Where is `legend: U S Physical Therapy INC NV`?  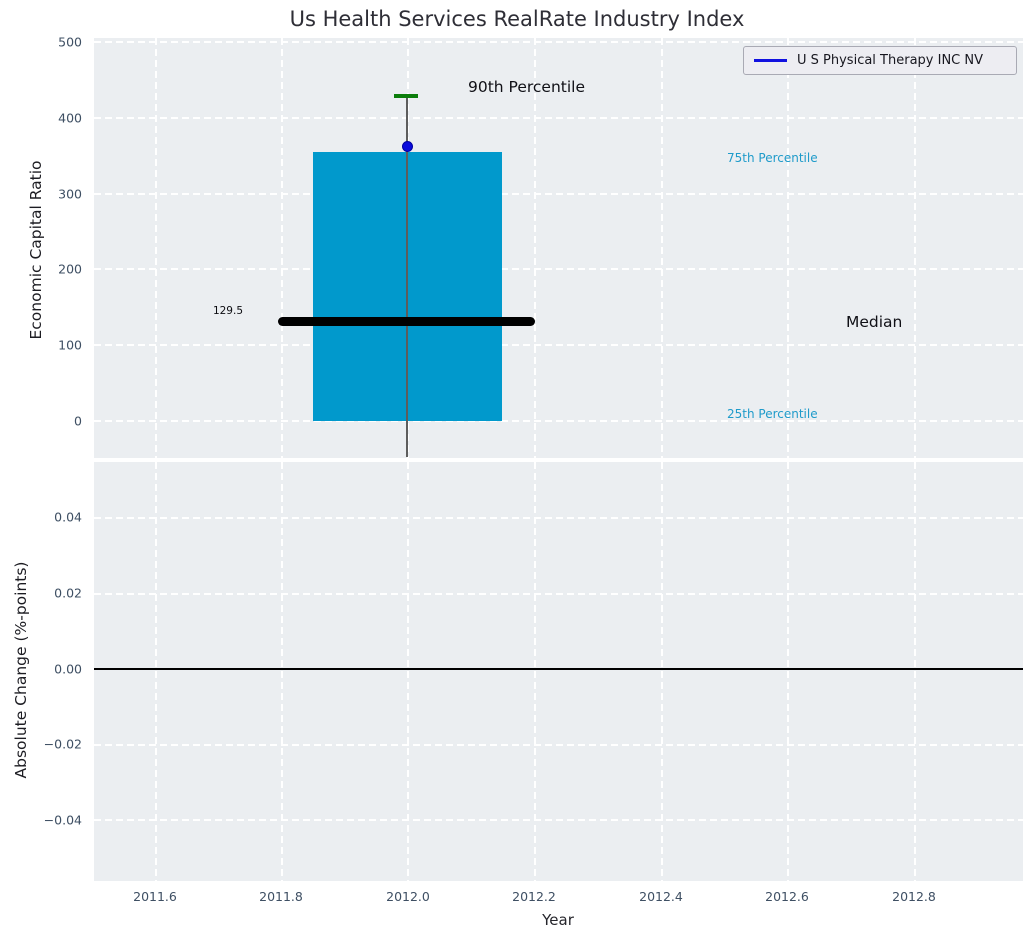
legend: U S Physical Therapy INC NV is located at coordinates (880, 60).